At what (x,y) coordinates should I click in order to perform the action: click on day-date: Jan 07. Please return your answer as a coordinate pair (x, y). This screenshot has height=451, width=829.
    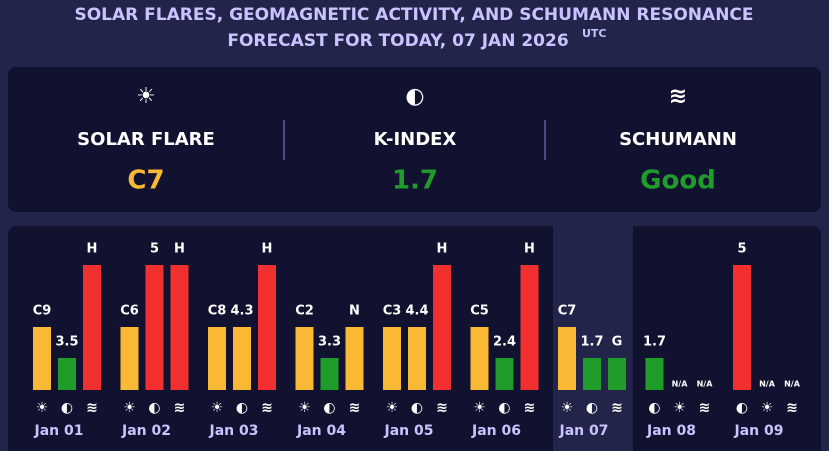
    Looking at the image, I should click on (584, 431).